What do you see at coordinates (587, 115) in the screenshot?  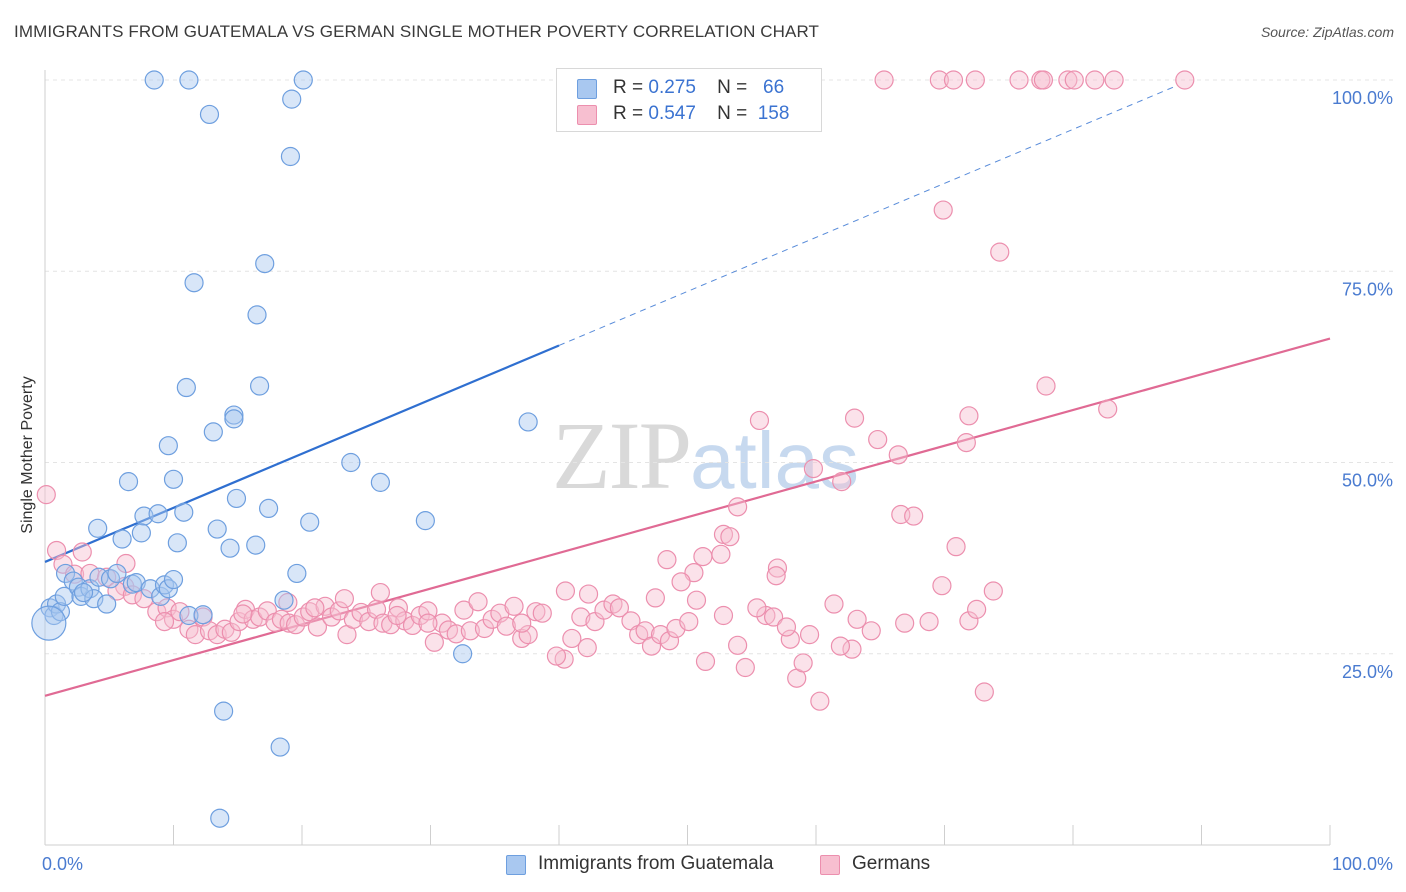 I see `legend-swatch-germans` at bounding box center [587, 115].